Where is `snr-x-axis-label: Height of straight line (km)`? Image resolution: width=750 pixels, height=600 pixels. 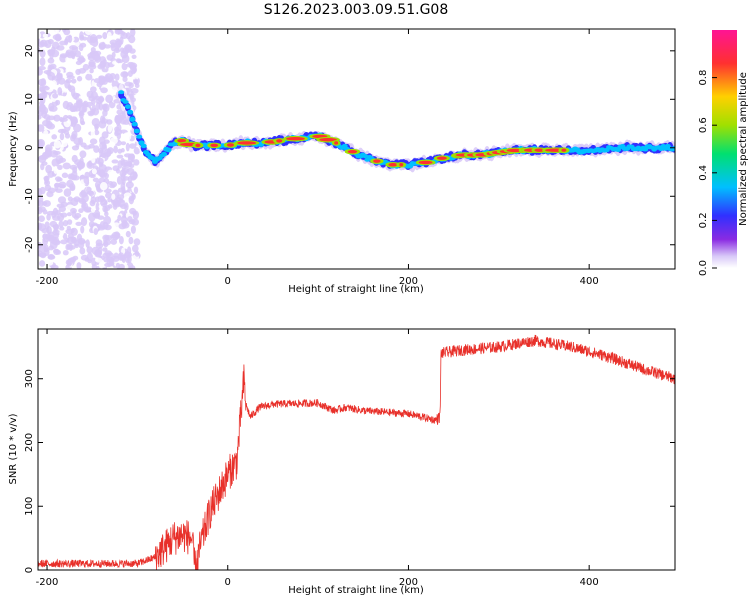 snr-x-axis-label: Height of straight line (km) is located at coordinates (356, 590).